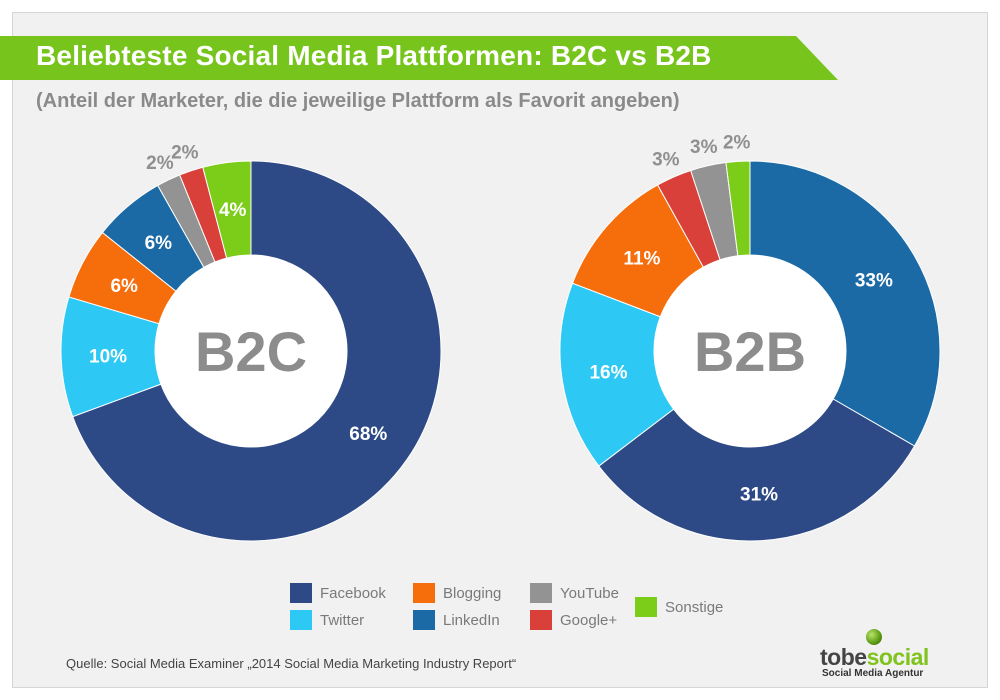 The image size is (1000, 700). I want to click on legend-item-sonstige: Sonstige, so click(679, 607).